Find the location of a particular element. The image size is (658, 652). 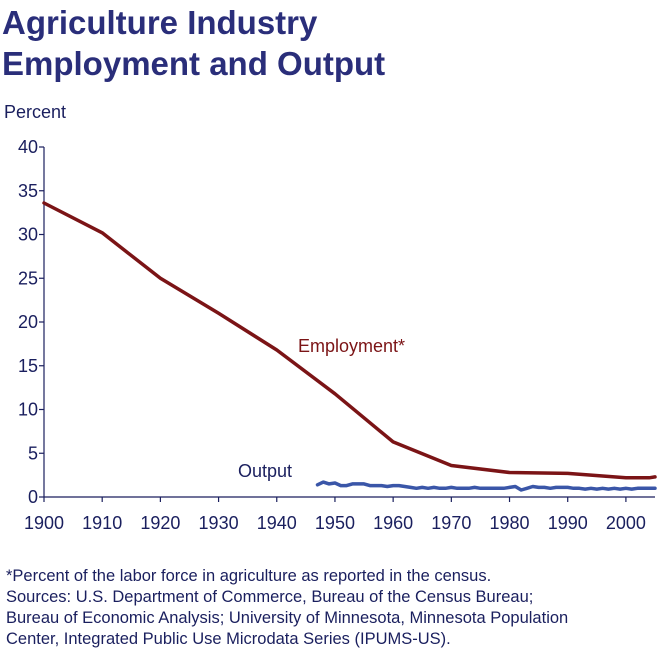

employment-annotation: Employment* is located at coordinates (351, 346).